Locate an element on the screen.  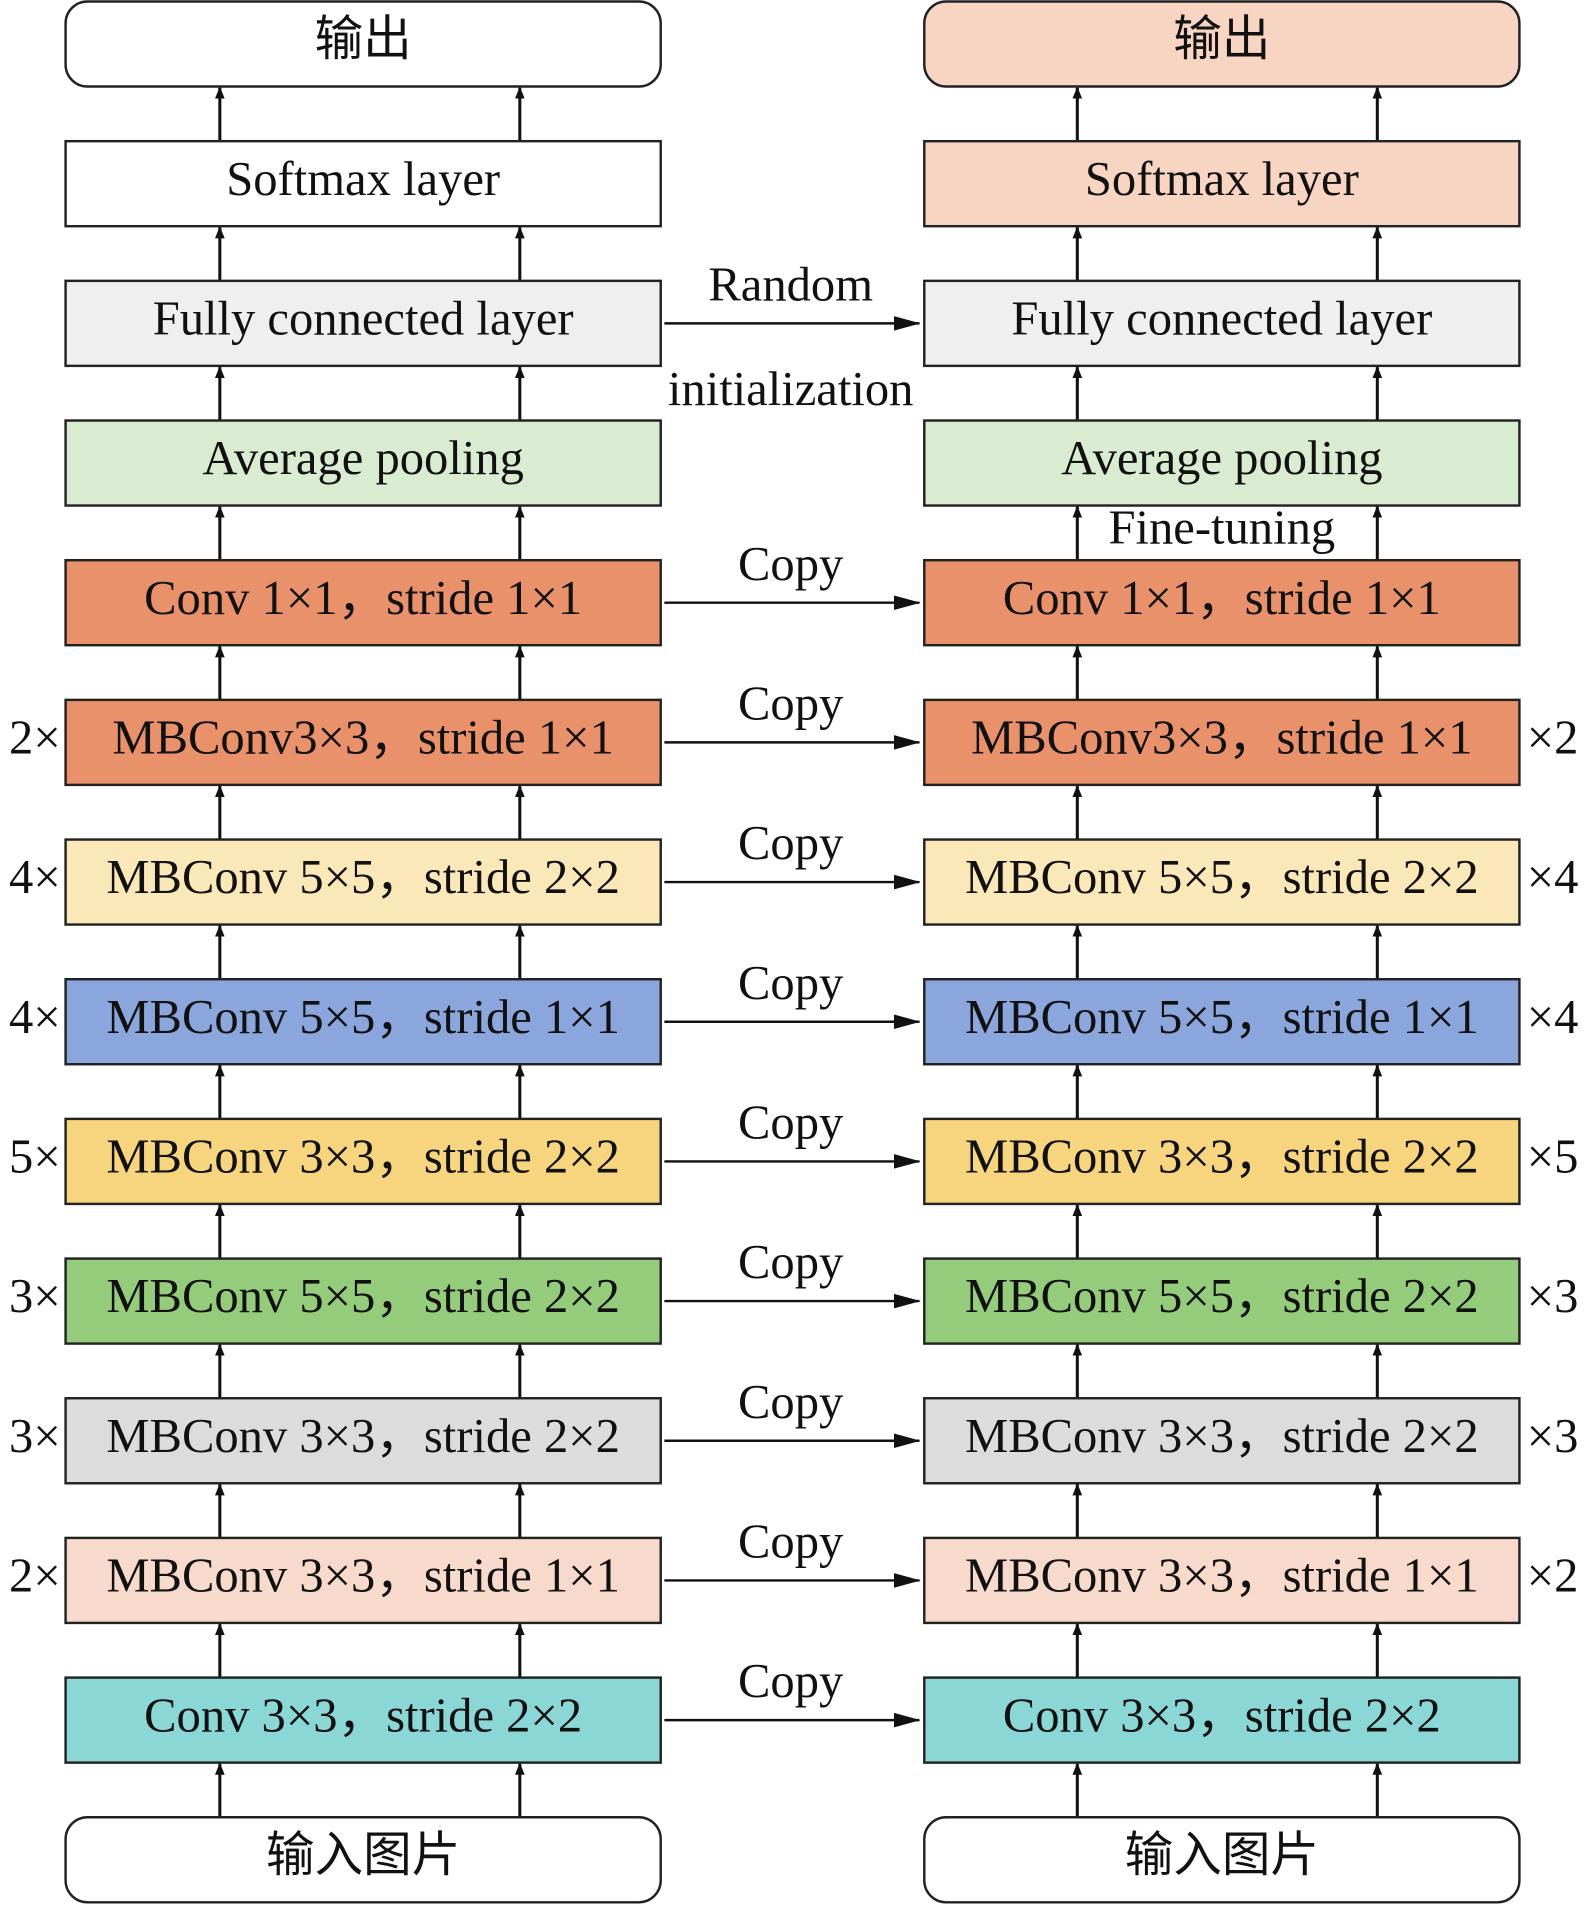
repeat-label: ×5 is located at coordinates (1553, 1157).